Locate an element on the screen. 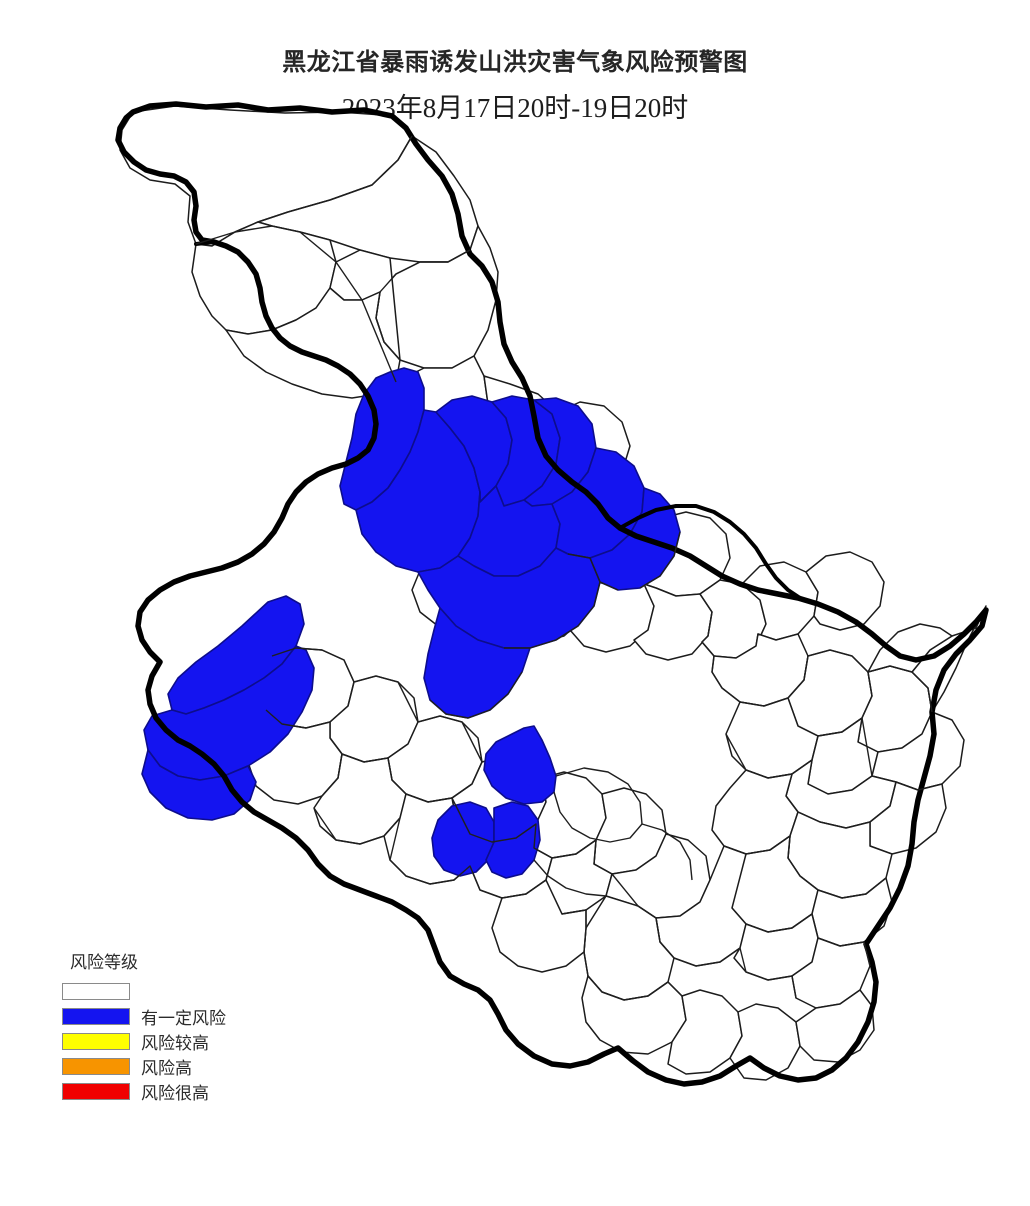  detail-line-n3 is located at coordinates (423, 305).